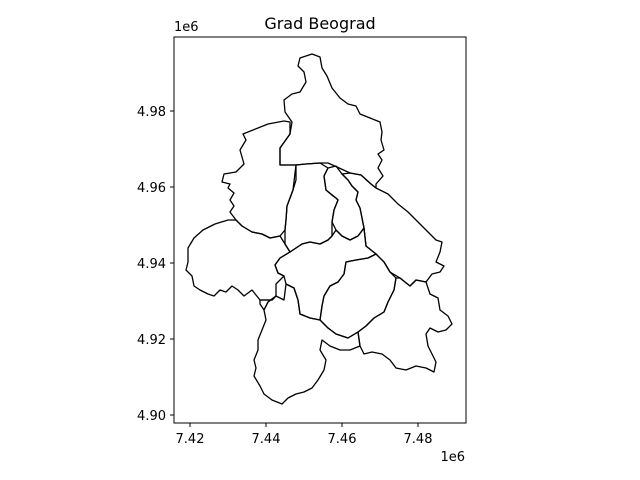 The width and height of the screenshot is (640, 480). Describe the element at coordinates (342, 439) in the screenshot. I see `x-tick-label: 7.46` at that location.